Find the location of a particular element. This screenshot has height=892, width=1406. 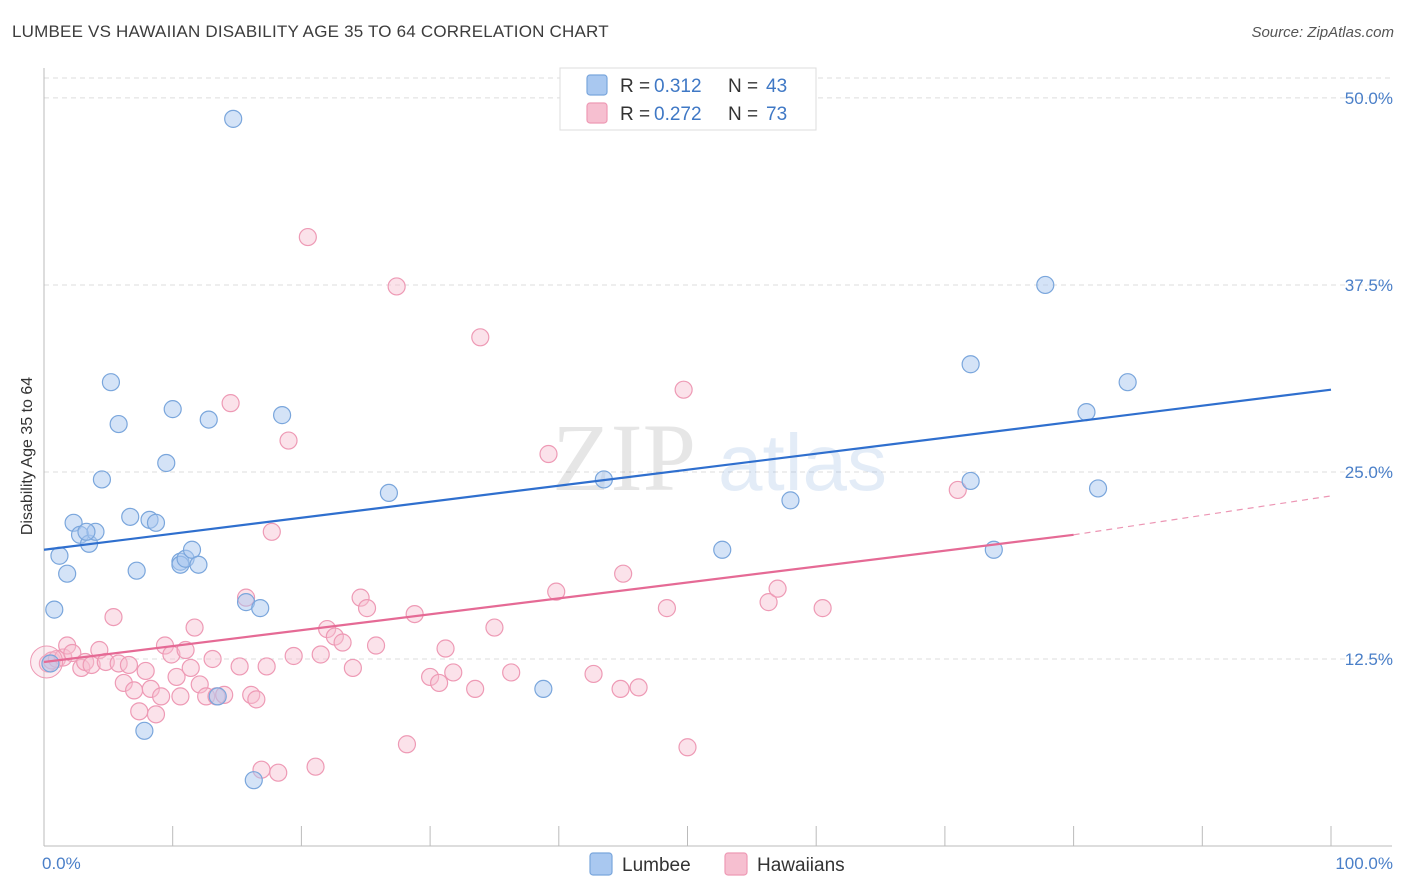

zipatlas-watermark: ZIP atlas is located at coordinates (719, 457).